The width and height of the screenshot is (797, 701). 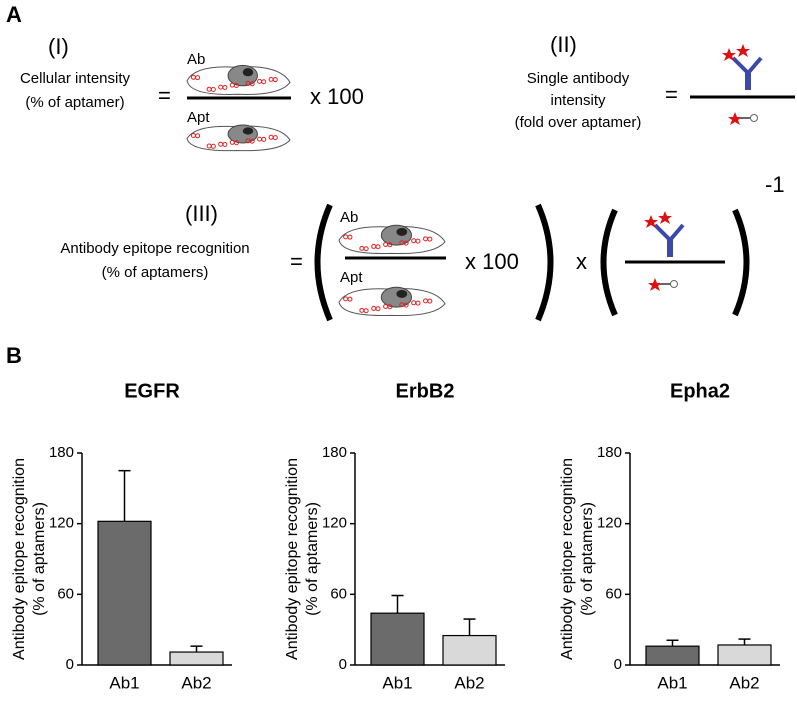 What do you see at coordinates (196, 682) in the screenshot?
I see `x-tick-label: Ab2` at bounding box center [196, 682].